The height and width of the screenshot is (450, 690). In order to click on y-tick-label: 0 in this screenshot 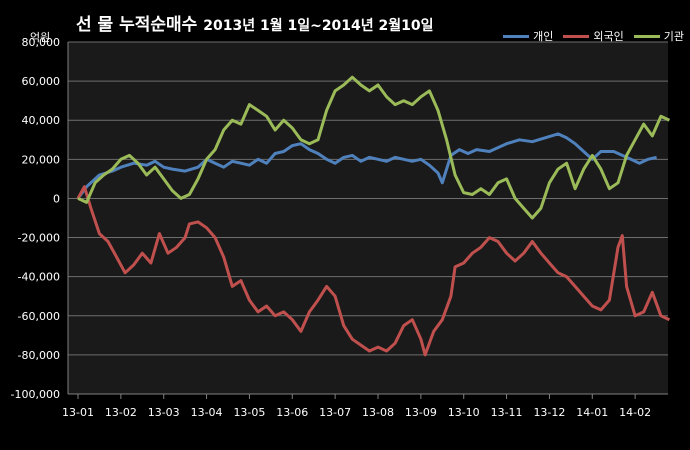, I will do `click(56, 198)`.